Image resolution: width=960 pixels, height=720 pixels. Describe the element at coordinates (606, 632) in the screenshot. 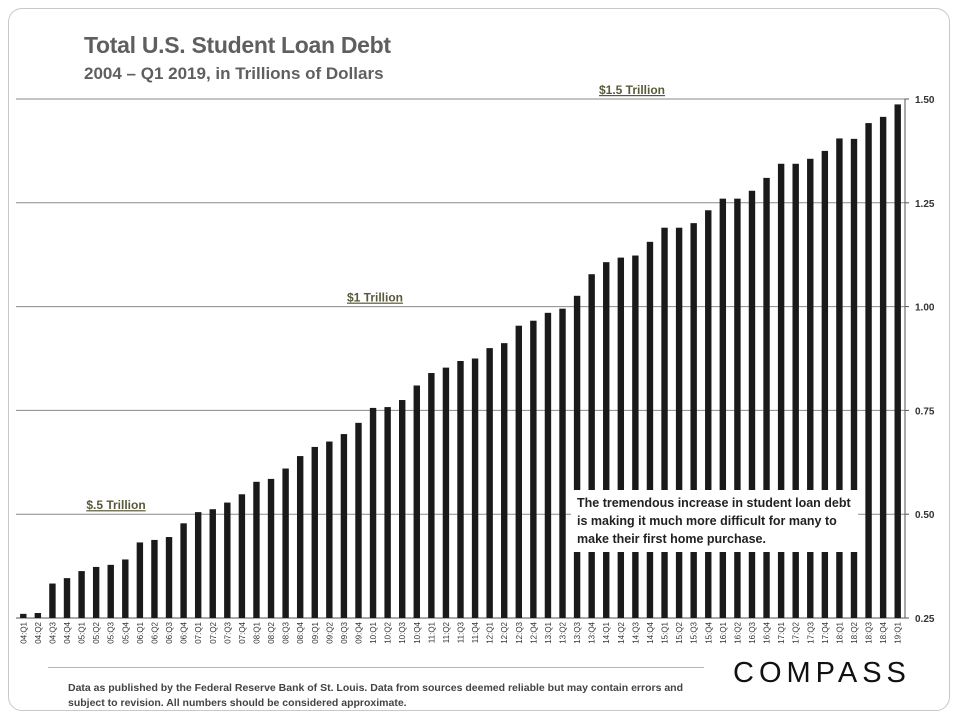

I see `x-tick-label: 14:Q1` at that location.